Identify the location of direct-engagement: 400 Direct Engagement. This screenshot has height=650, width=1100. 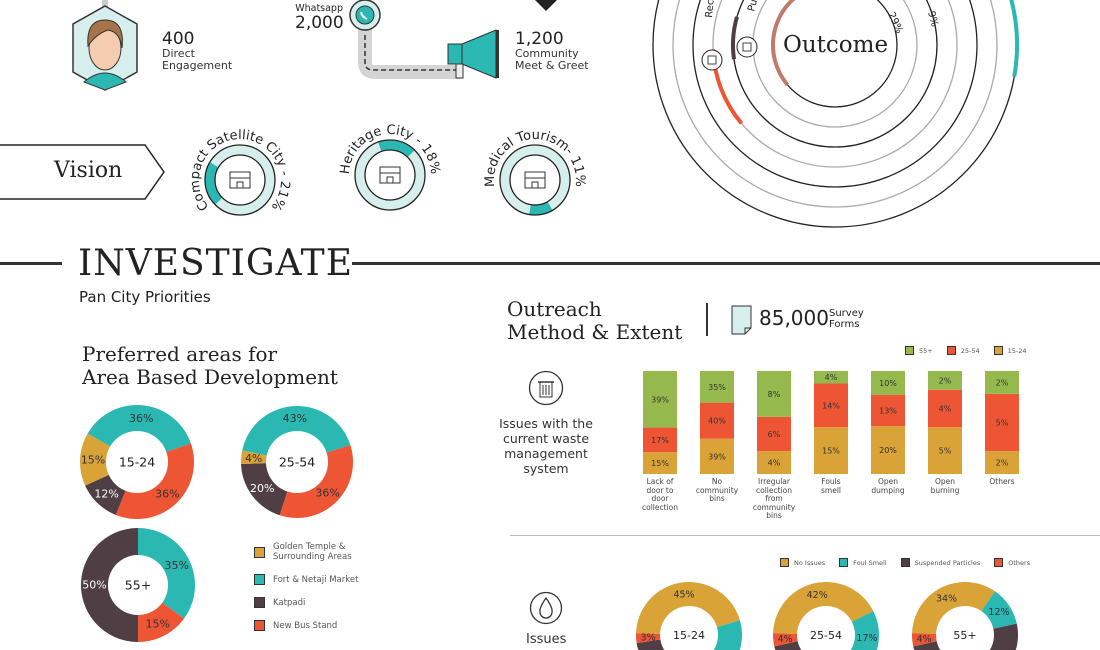
(197, 51).